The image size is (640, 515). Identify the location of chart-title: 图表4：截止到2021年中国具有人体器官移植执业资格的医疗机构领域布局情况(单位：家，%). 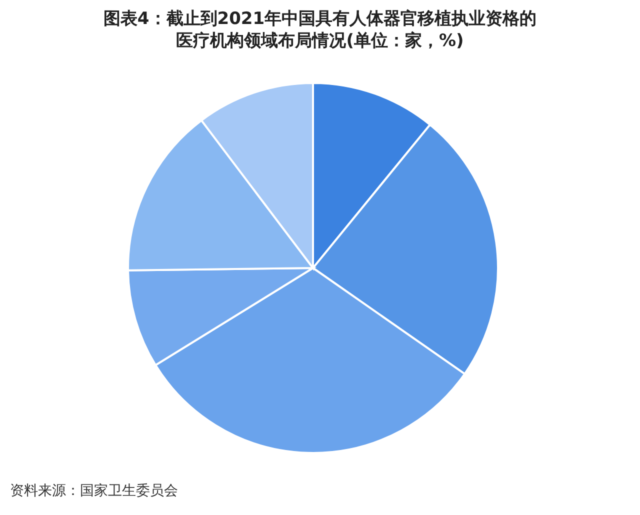
(320, 30).